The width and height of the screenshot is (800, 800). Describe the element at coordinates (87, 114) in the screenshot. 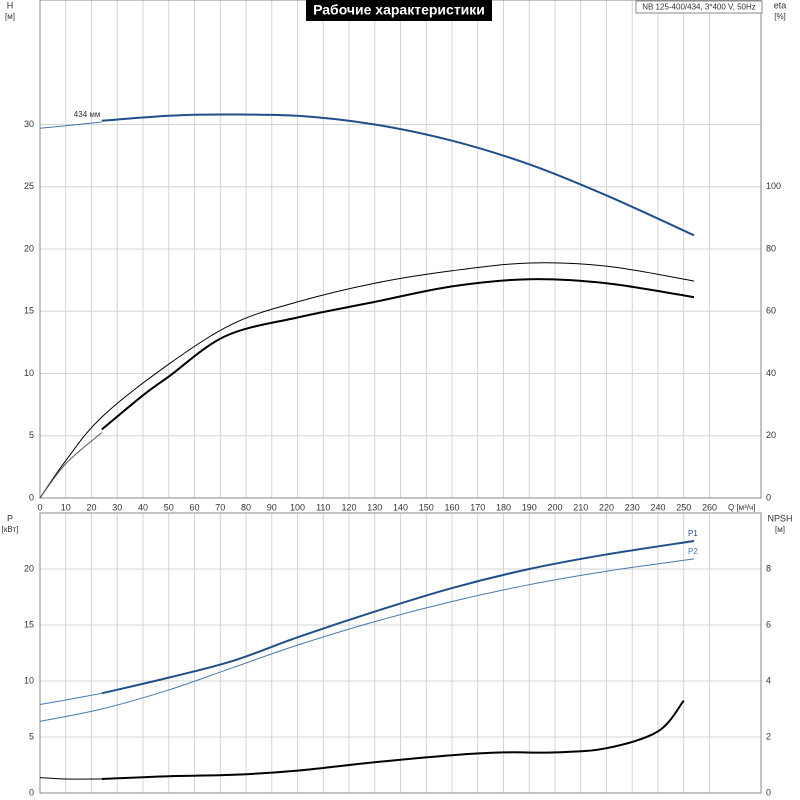

I see `curve-label: 434 мм` at that location.